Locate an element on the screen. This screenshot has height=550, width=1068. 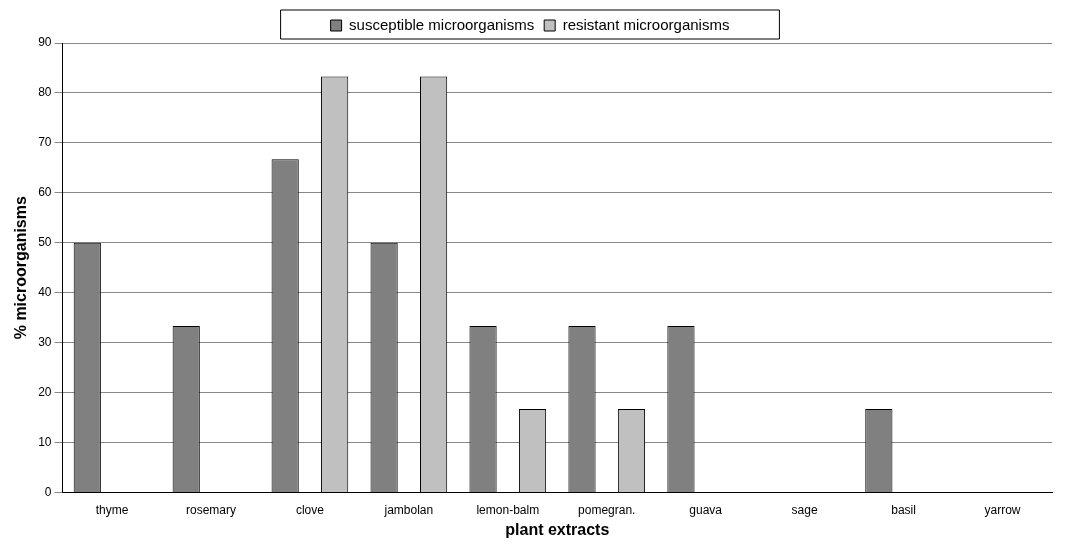
x-axis-title: plant extracts is located at coordinates (557, 529).